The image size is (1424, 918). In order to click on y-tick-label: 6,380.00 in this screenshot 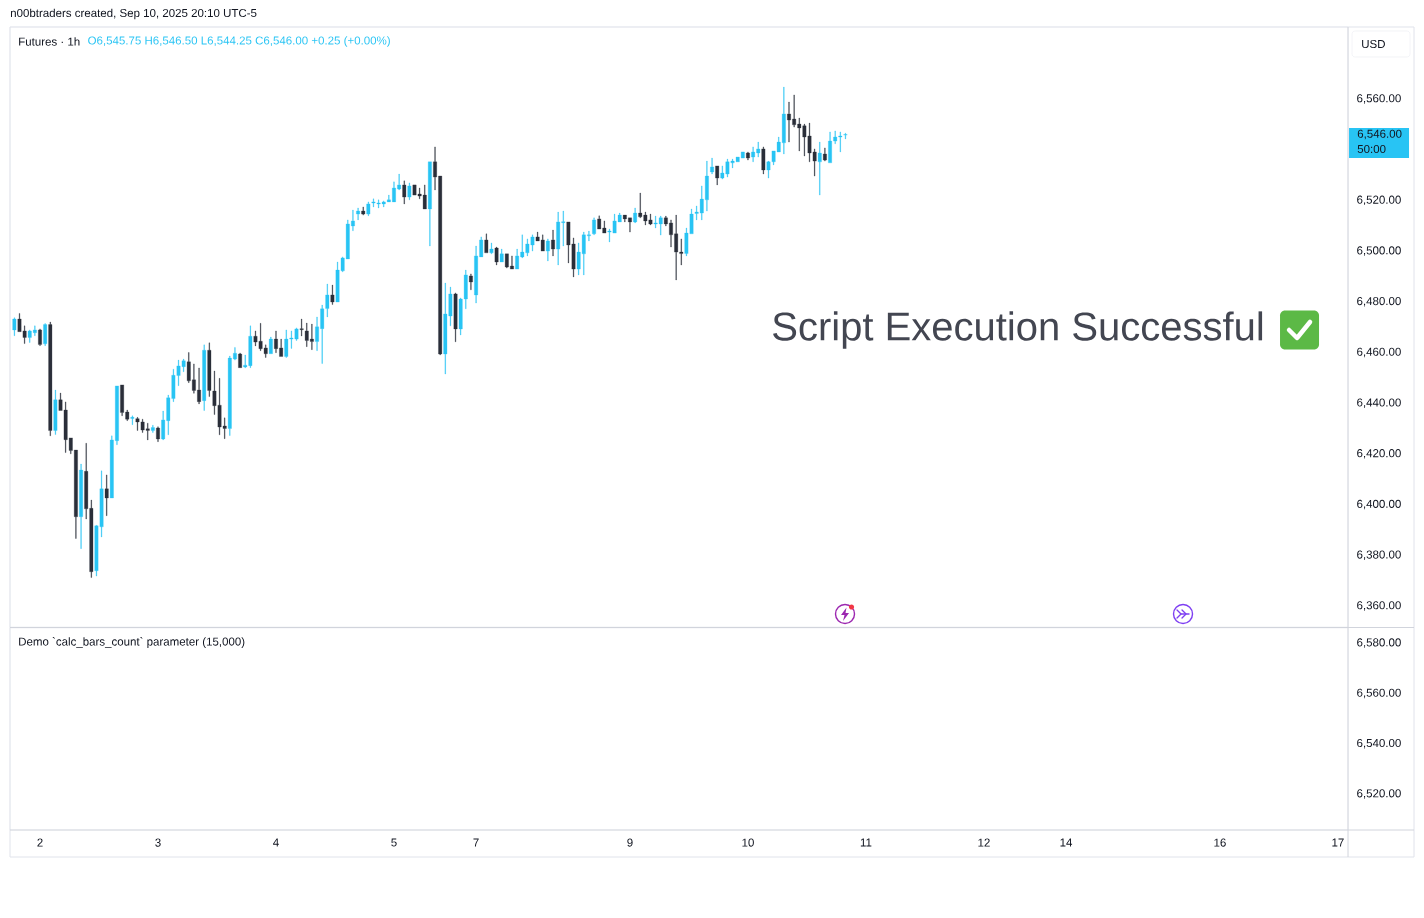, I will do `click(1379, 555)`.